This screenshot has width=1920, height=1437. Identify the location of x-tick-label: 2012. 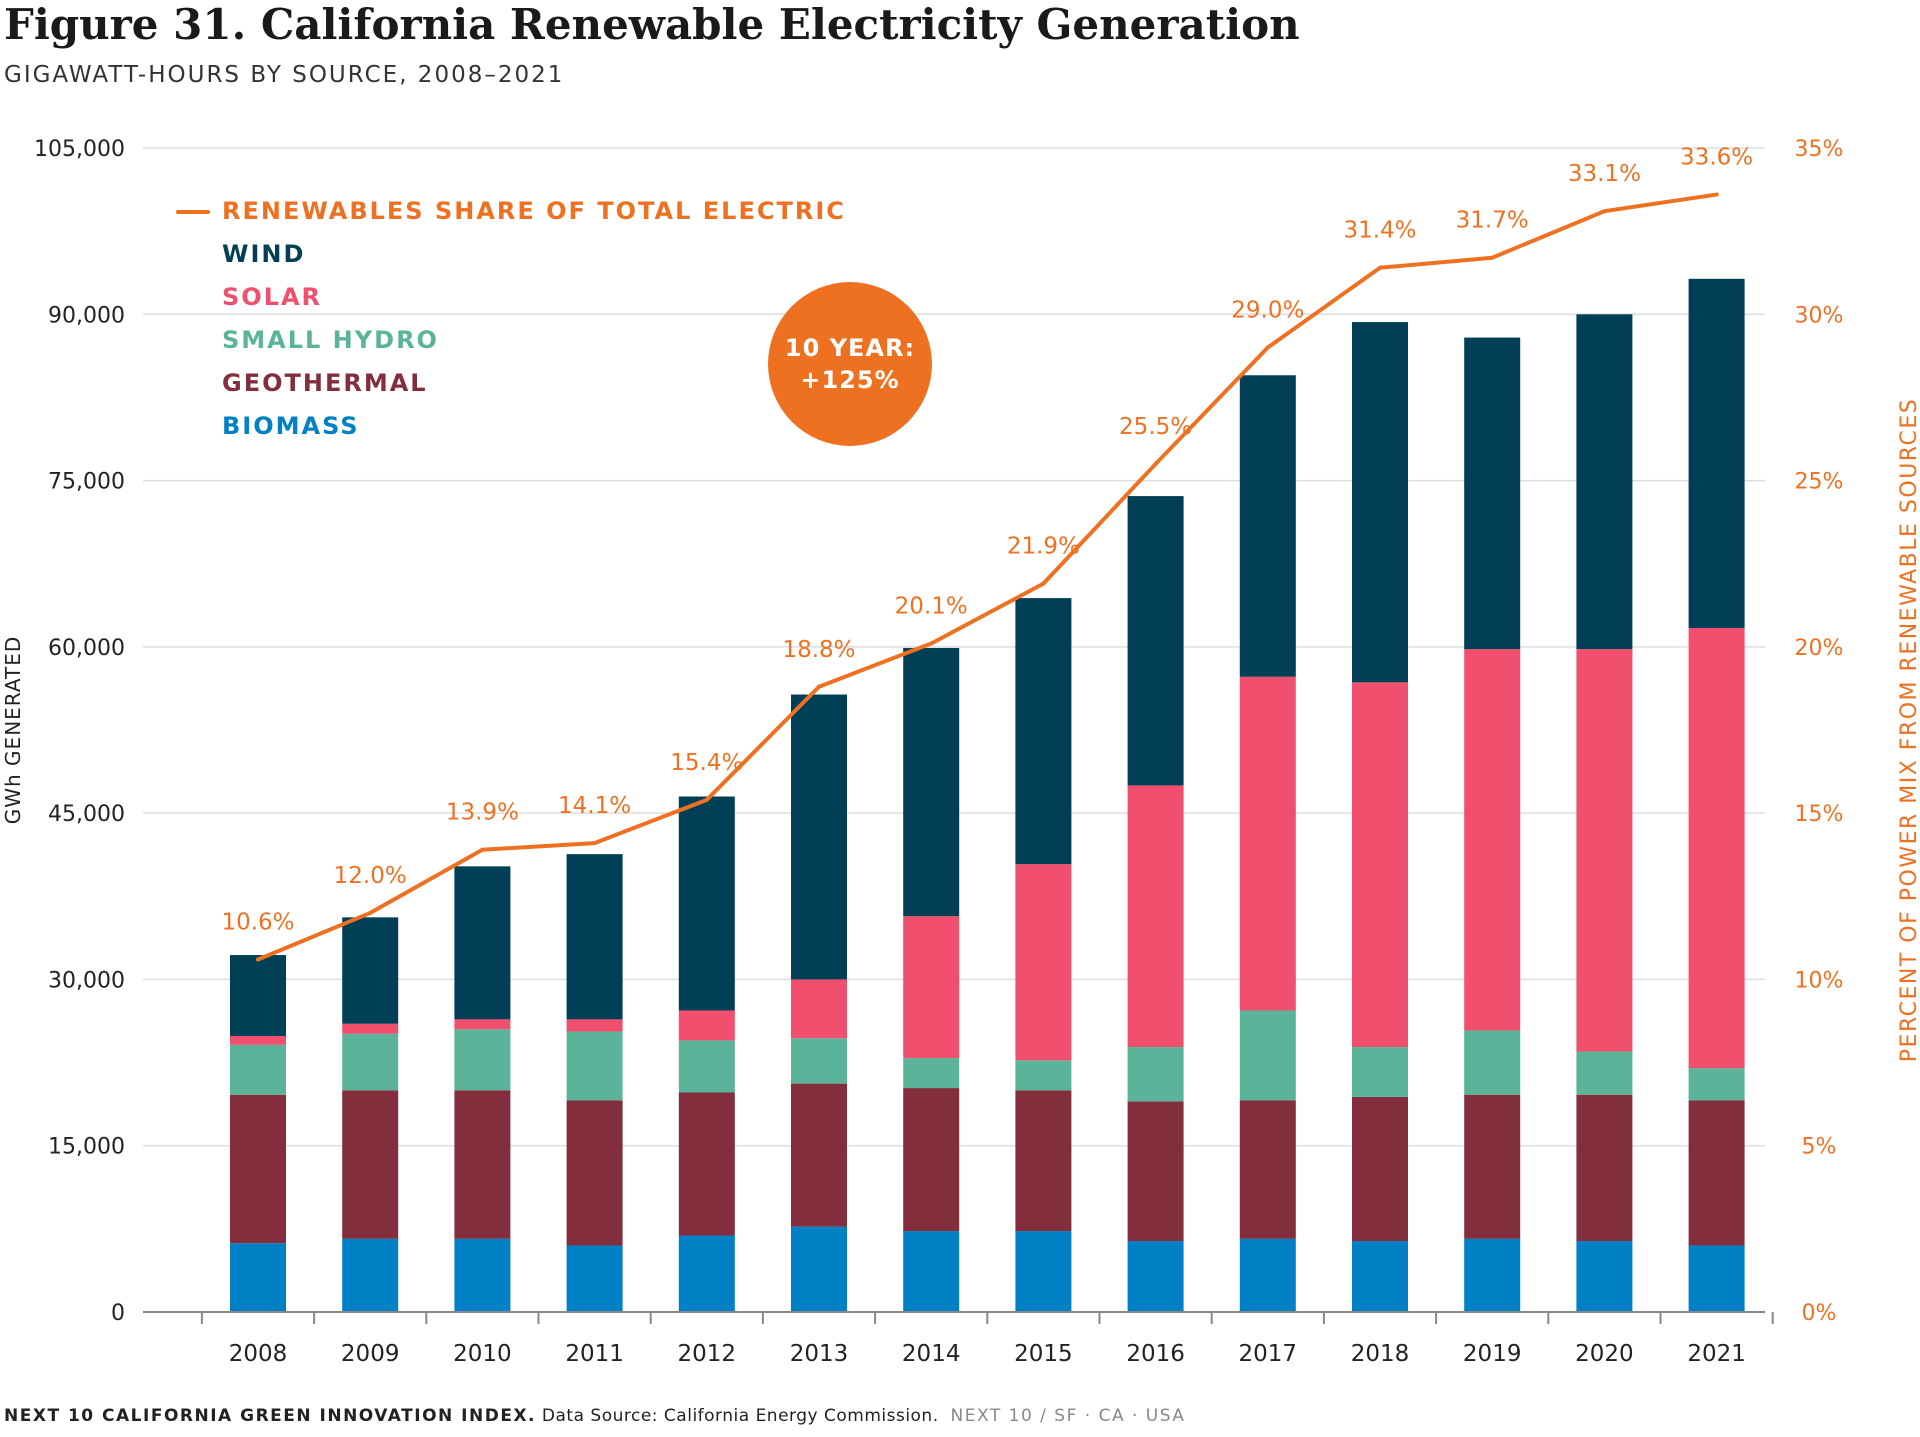
(707, 1354).